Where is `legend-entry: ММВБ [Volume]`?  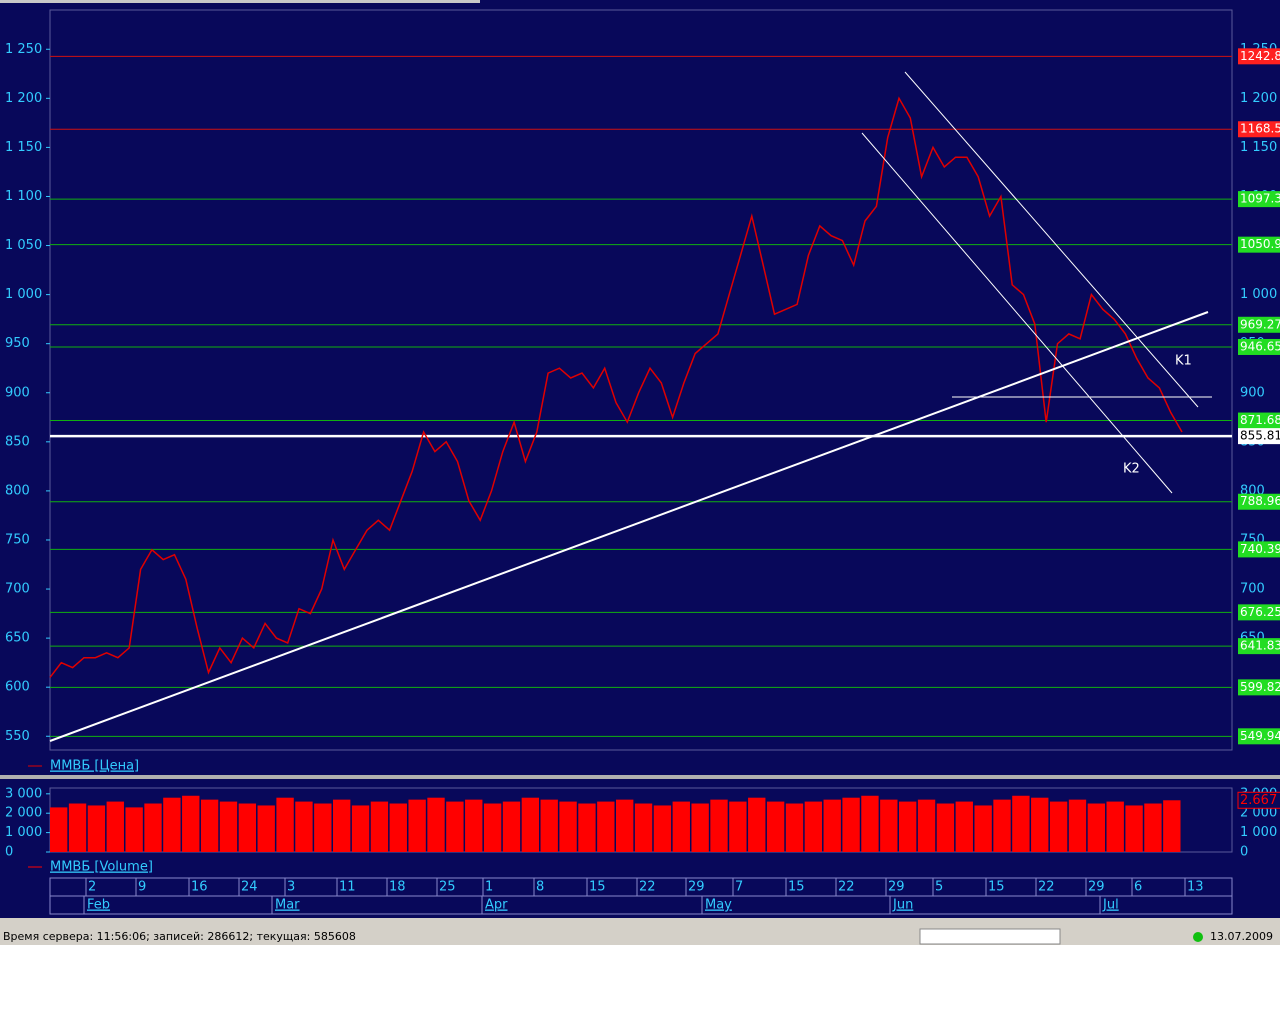
legend-entry: ММВБ [Volume] is located at coordinates (101, 867).